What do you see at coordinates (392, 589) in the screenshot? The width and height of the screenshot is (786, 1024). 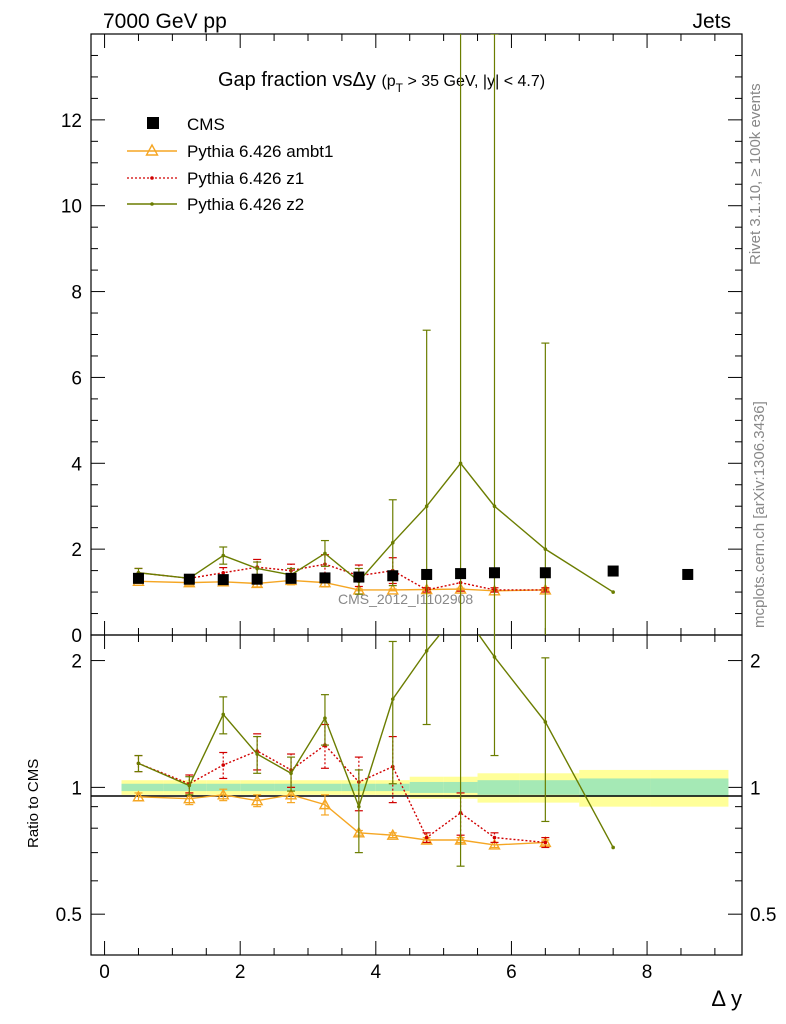 I see `point-ambt1` at bounding box center [392, 589].